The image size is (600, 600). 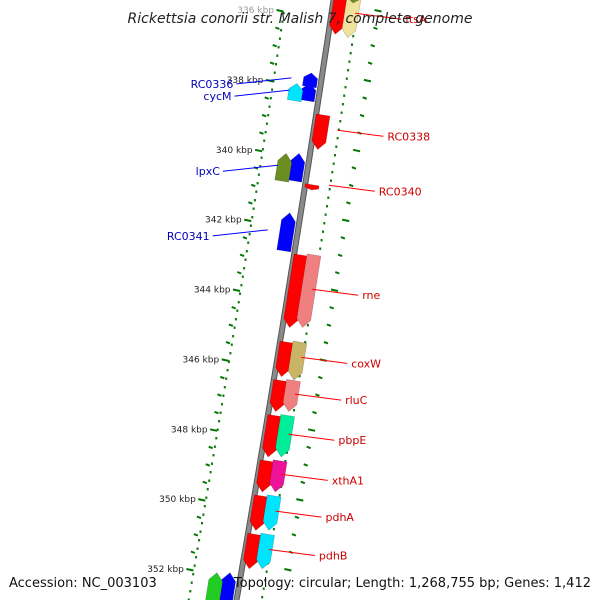 What do you see at coordinates (208, 171) in the screenshot?
I see `gene-label-lpxc: lpxC` at bounding box center [208, 171].